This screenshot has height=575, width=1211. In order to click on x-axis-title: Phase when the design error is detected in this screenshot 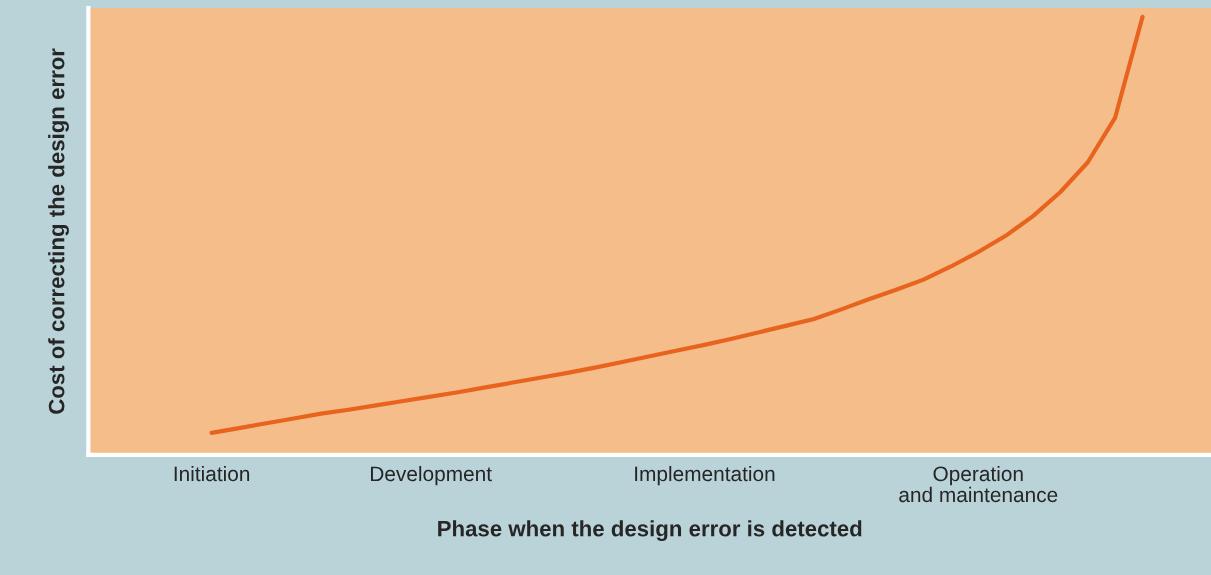, I will do `click(650, 530)`.